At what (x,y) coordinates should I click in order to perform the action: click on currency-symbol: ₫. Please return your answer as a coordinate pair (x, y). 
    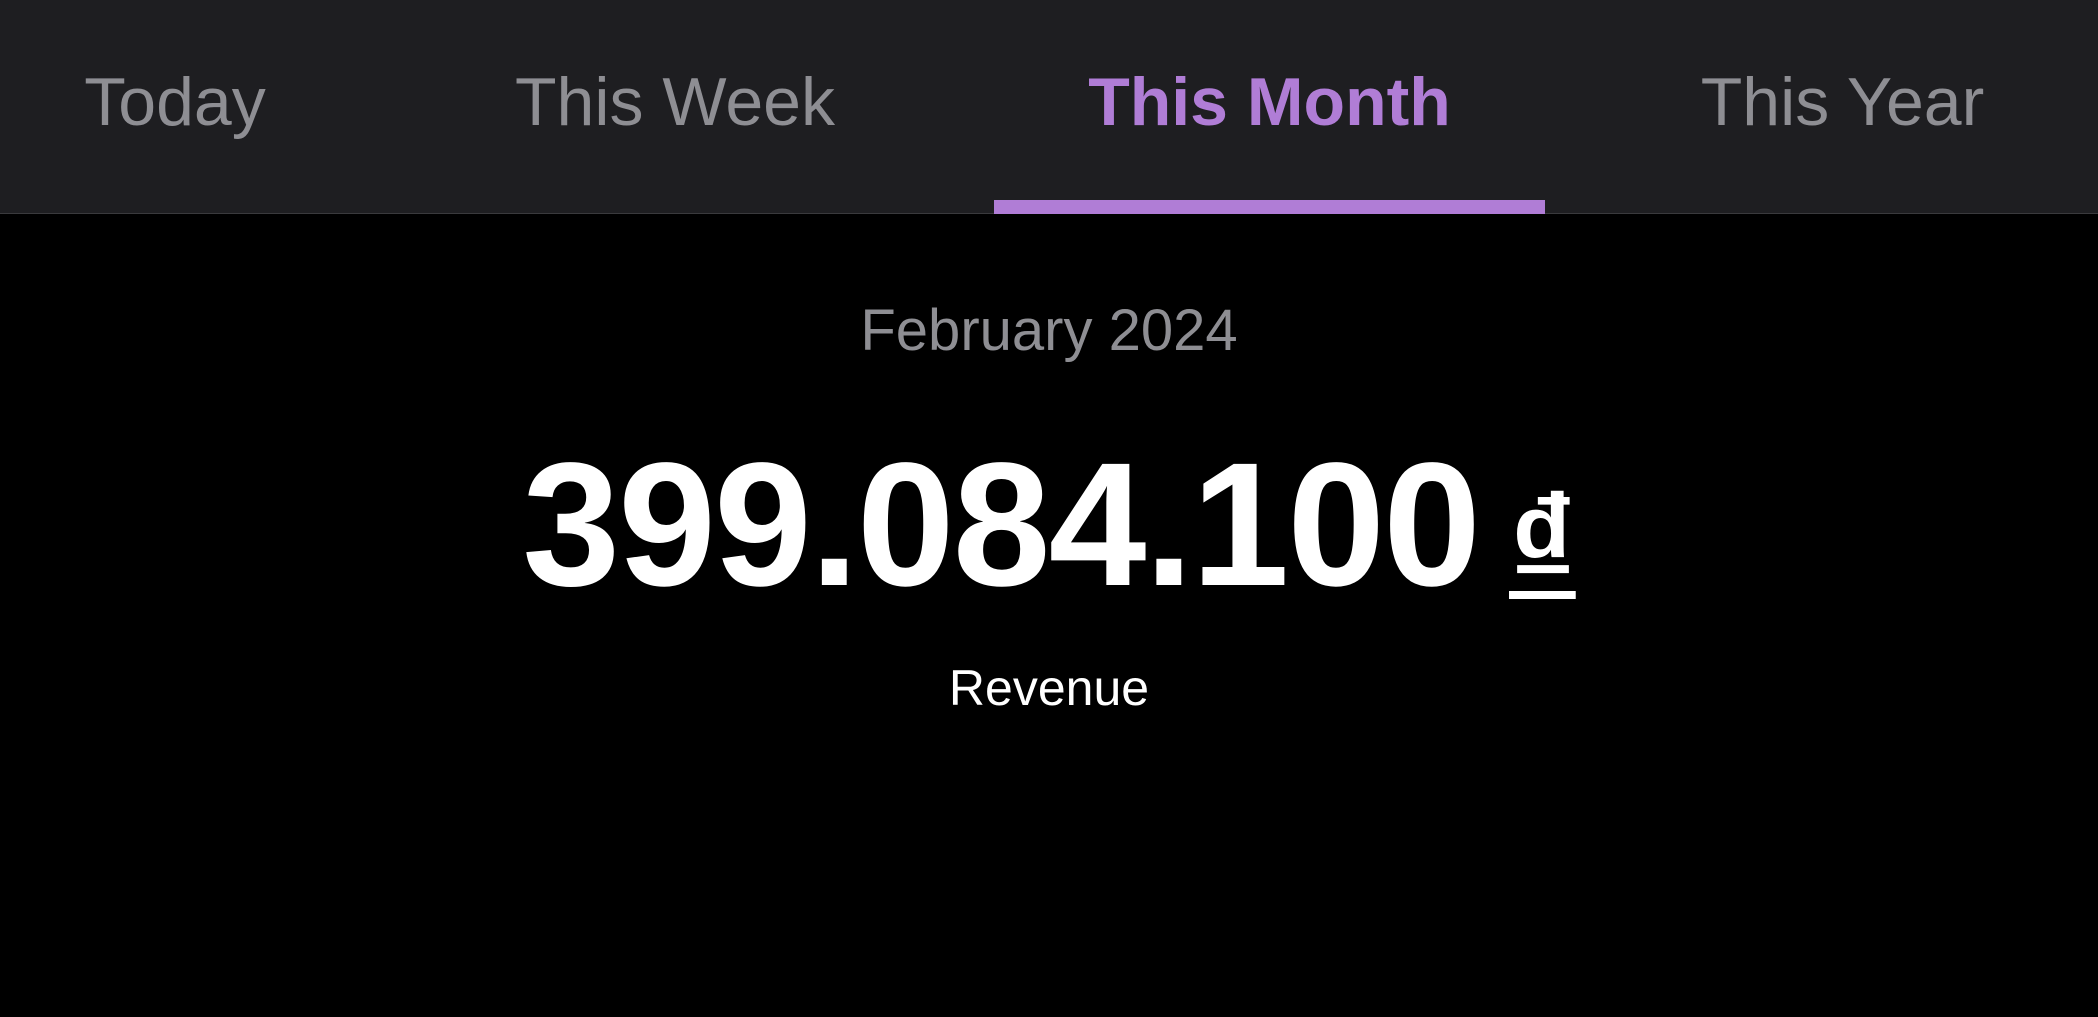
    Looking at the image, I should click on (1542, 540).